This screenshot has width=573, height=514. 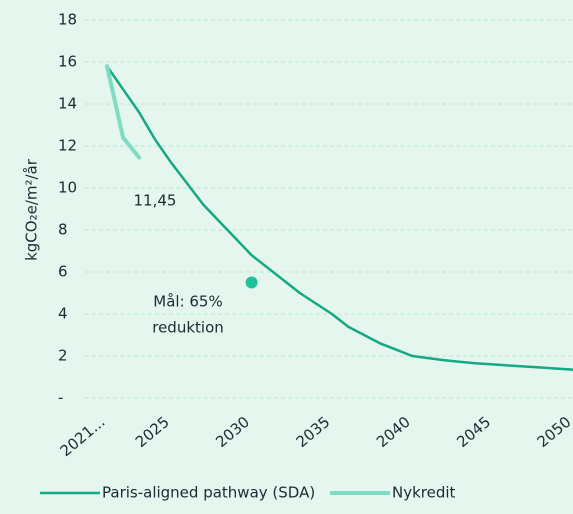 I want to click on annotation: reduktion, so click(x=188, y=328).